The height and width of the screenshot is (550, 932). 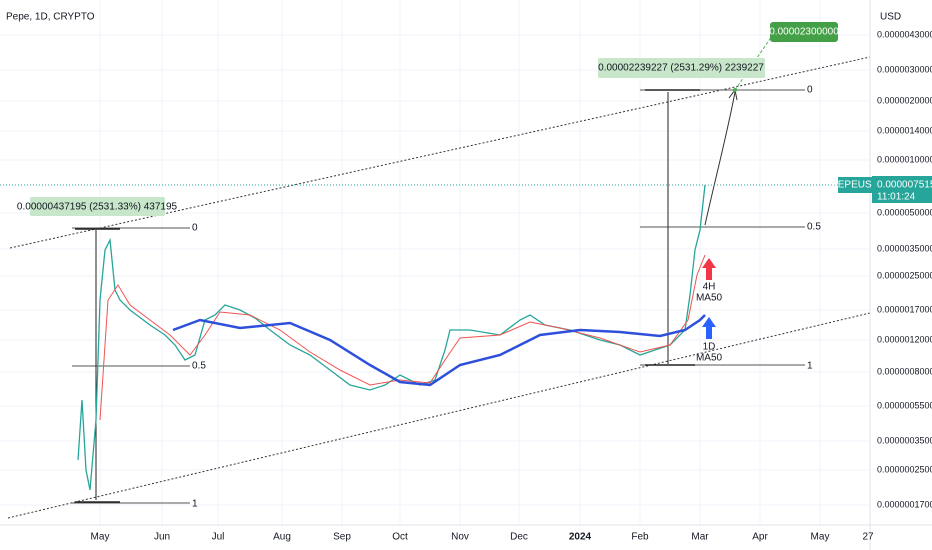 I want to click on x-label: Jul, so click(x=218, y=537).